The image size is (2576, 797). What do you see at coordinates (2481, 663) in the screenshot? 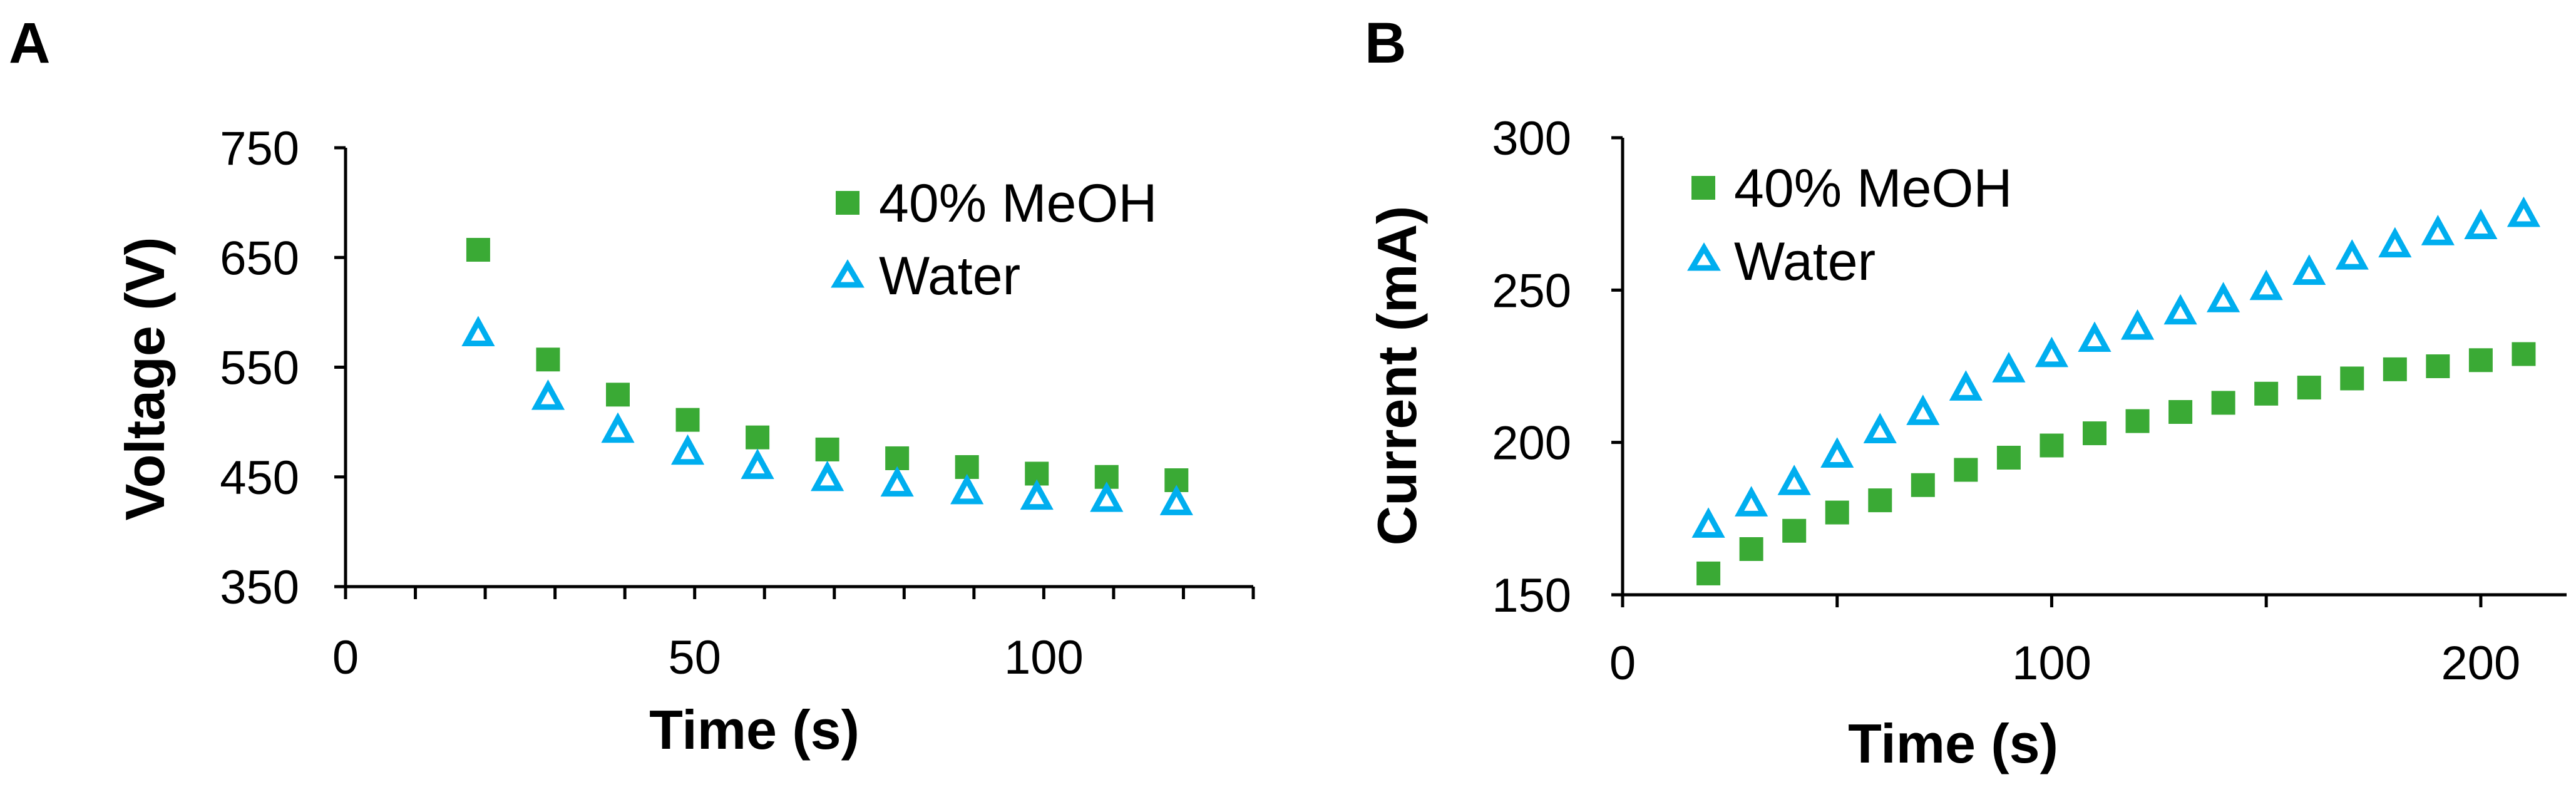
I see `panel-b-x-tick-label: 200` at bounding box center [2481, 663].